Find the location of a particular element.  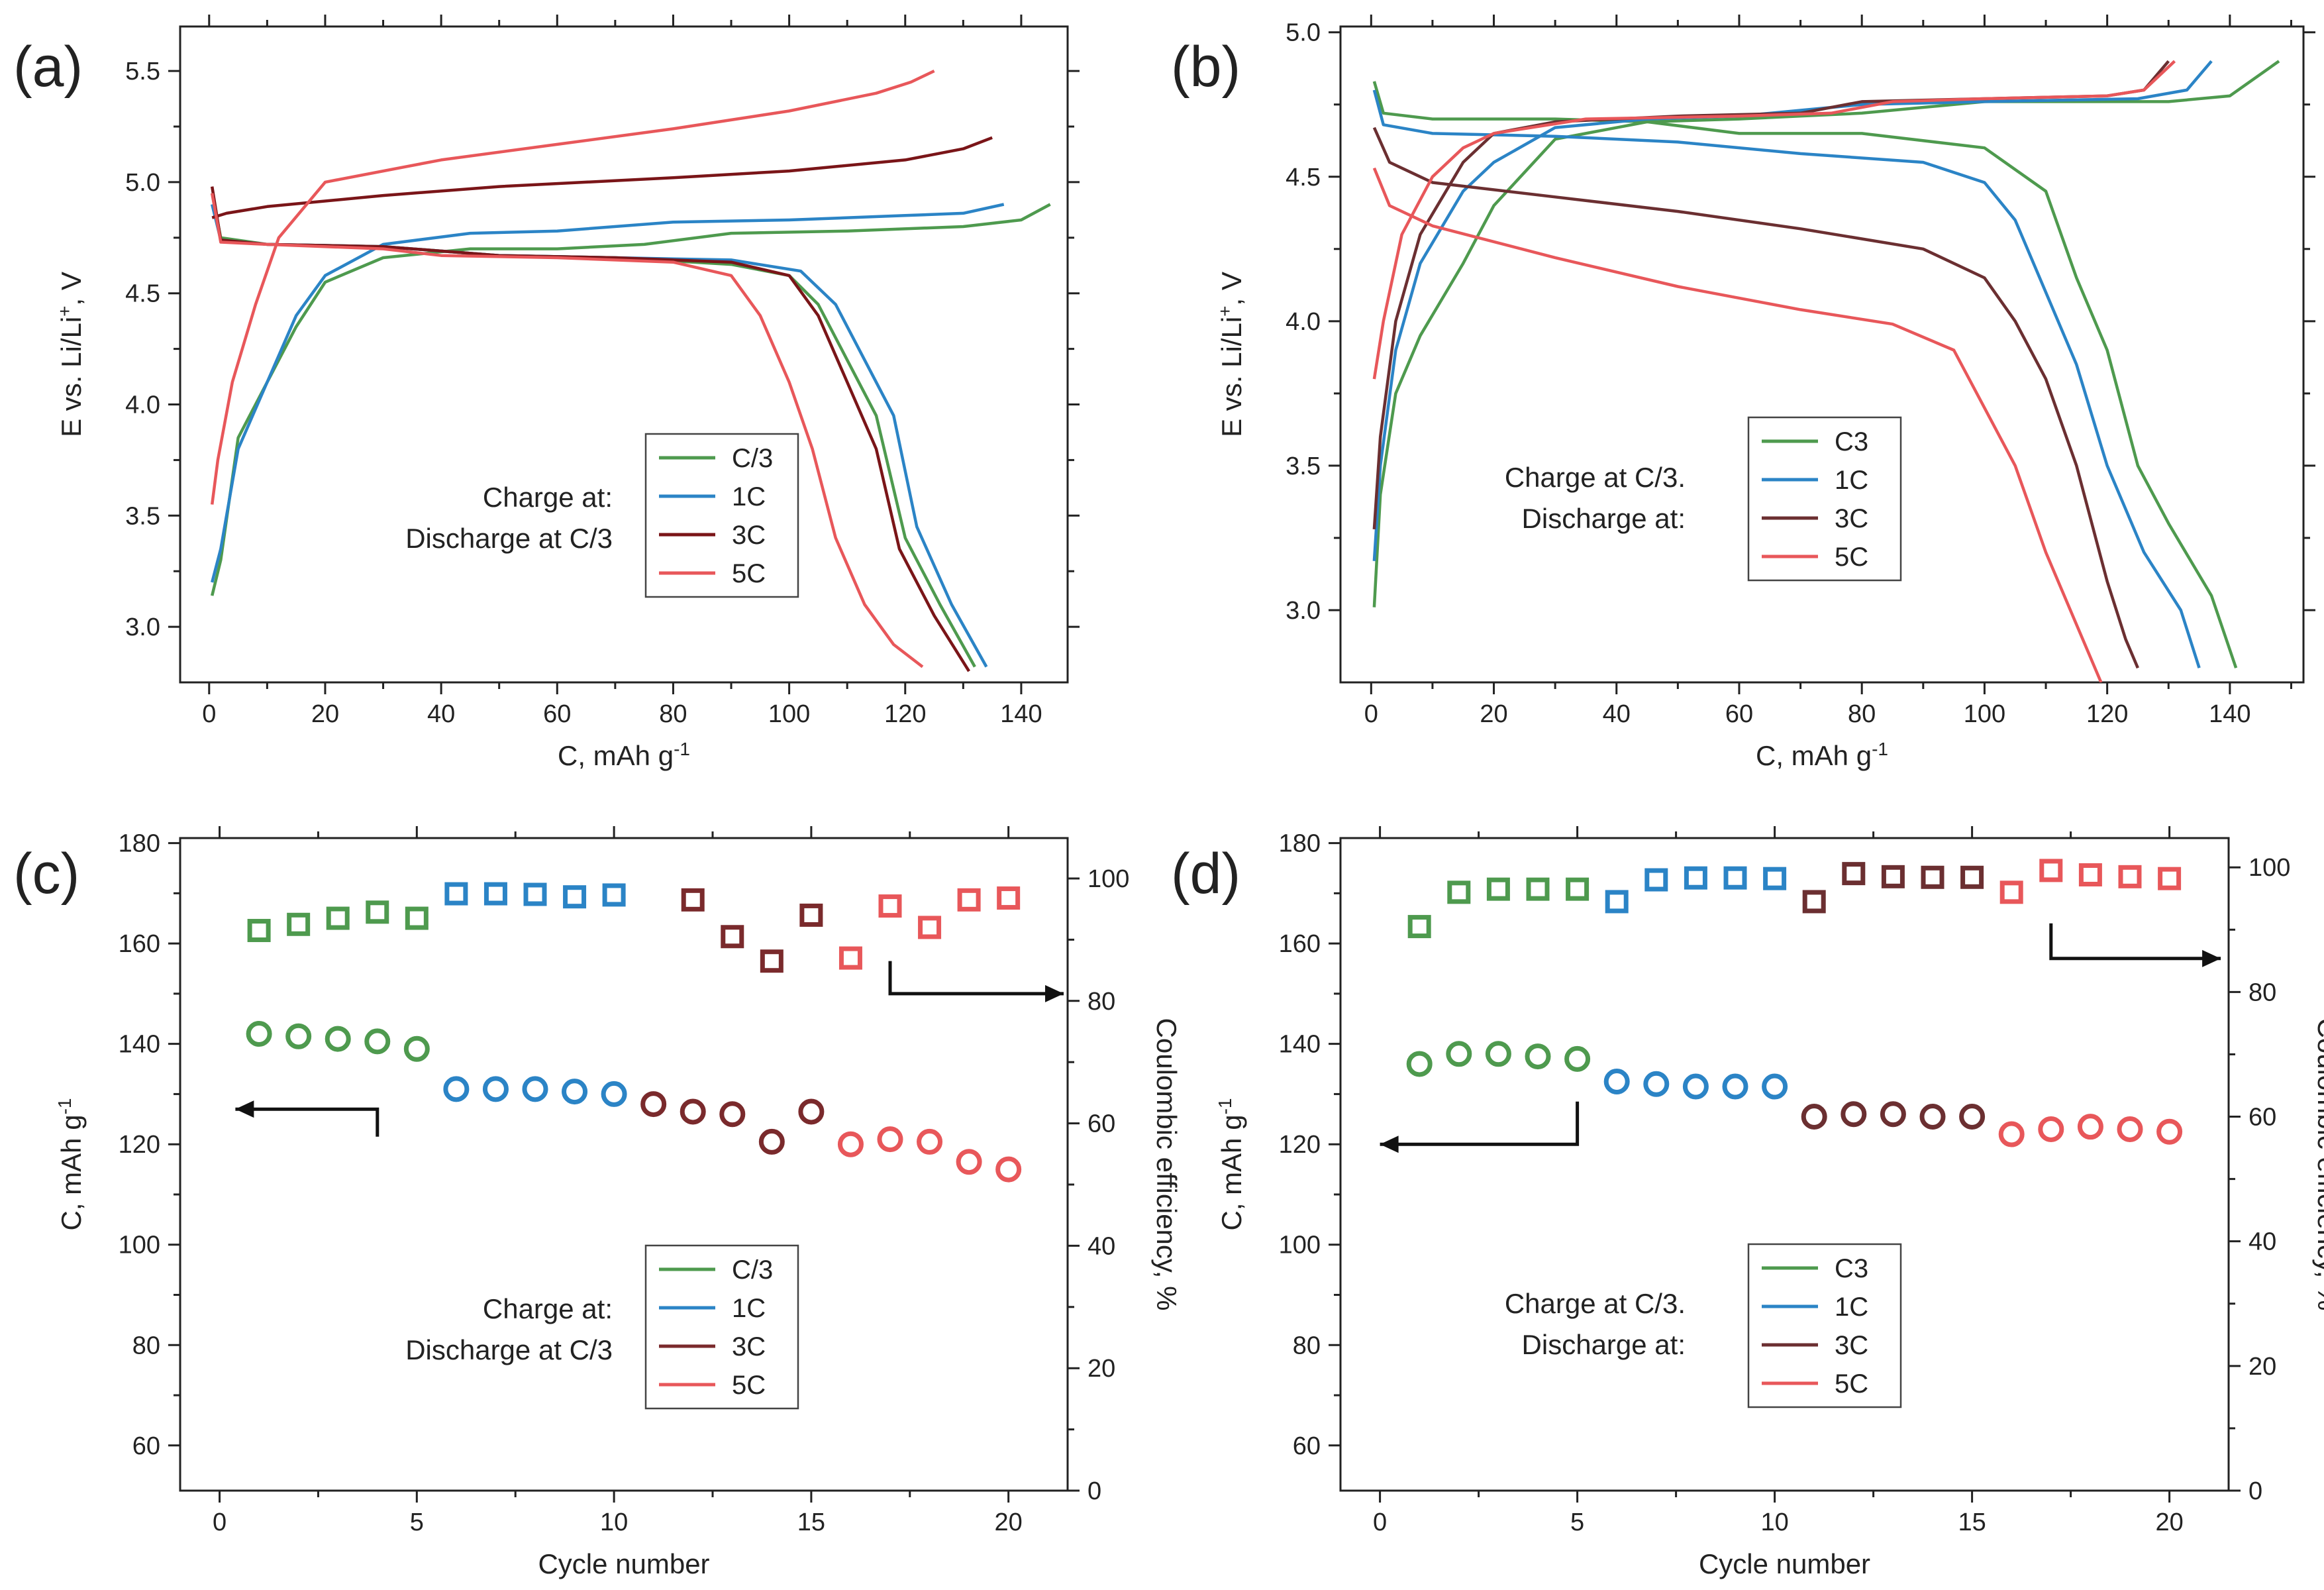

x-tick-label: 100 is located at coordinates (789, 714).